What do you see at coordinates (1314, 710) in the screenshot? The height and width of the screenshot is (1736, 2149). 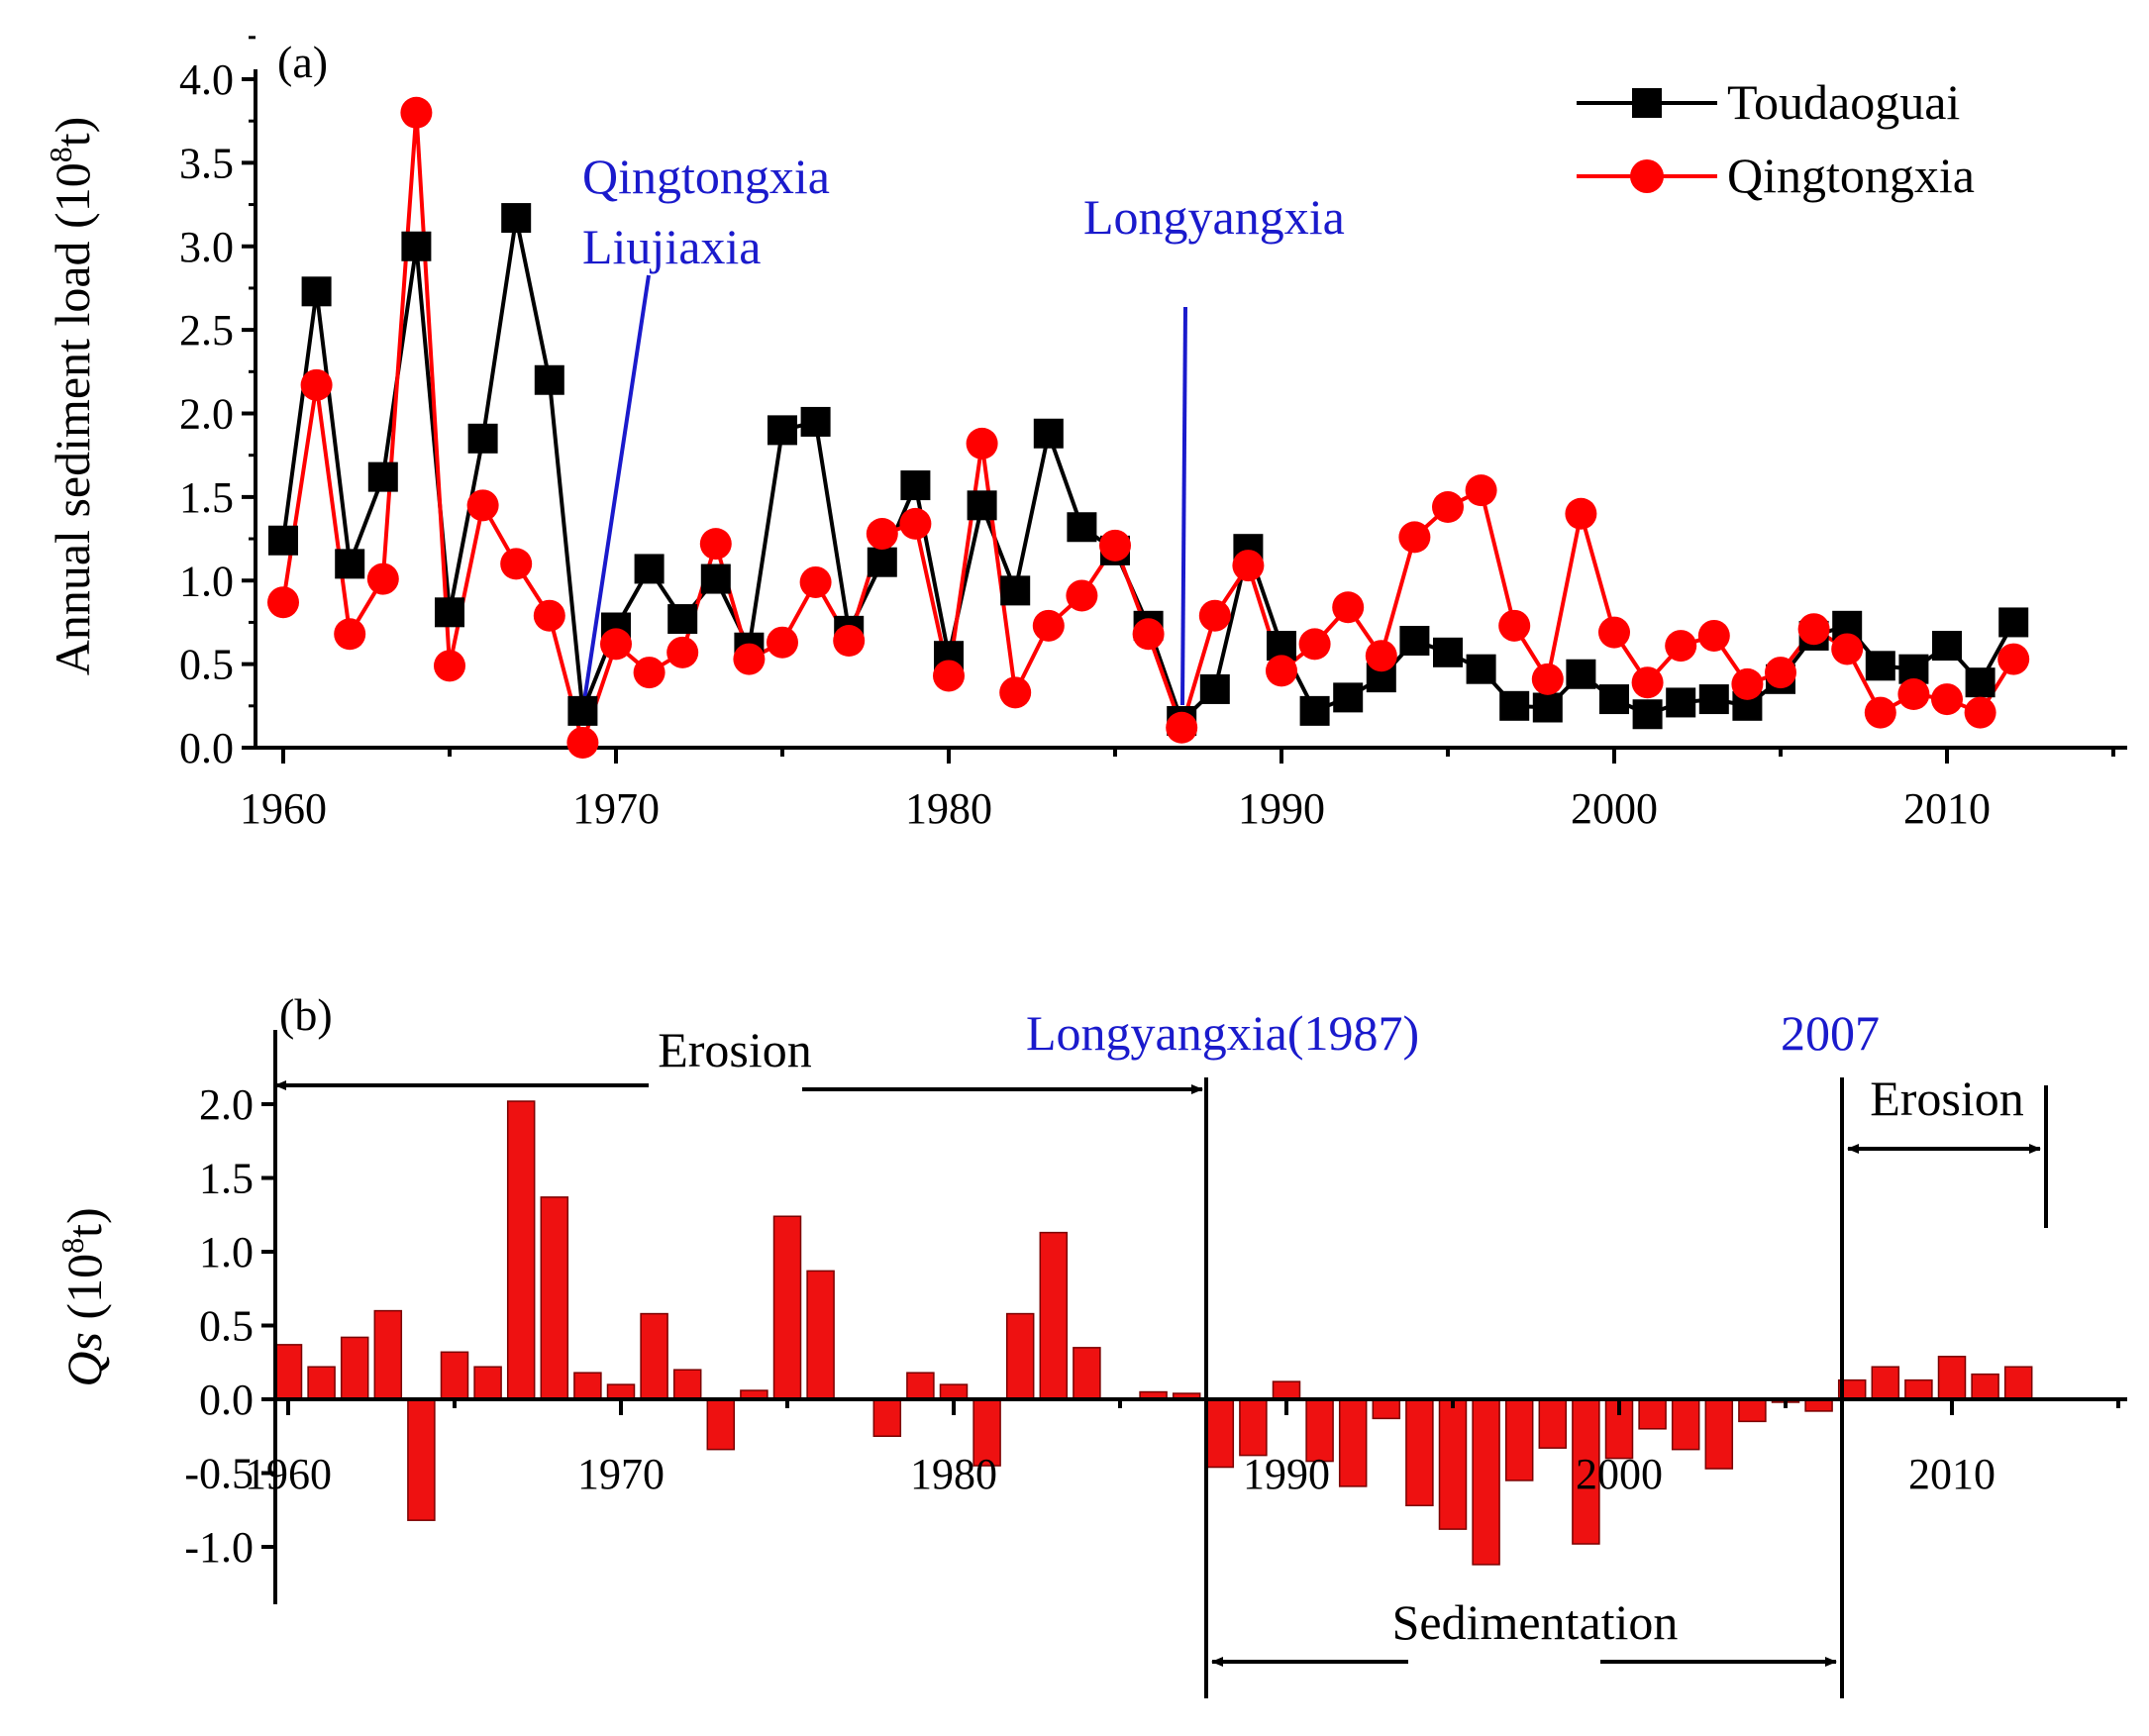 I see `point-toudaoguai-1991` at bounding box center [1314, 710].